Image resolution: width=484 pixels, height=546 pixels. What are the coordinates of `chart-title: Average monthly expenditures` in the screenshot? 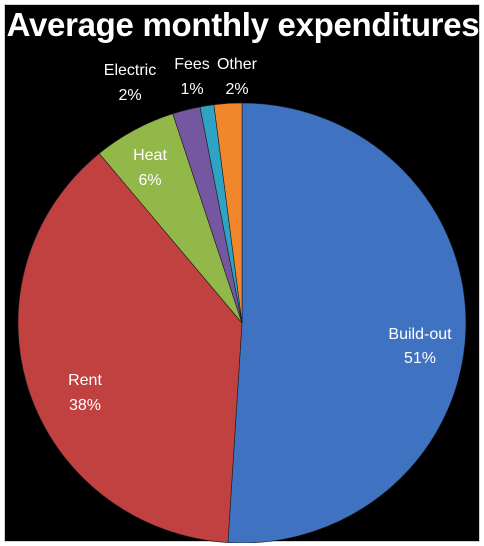 It's located at (243, 24).